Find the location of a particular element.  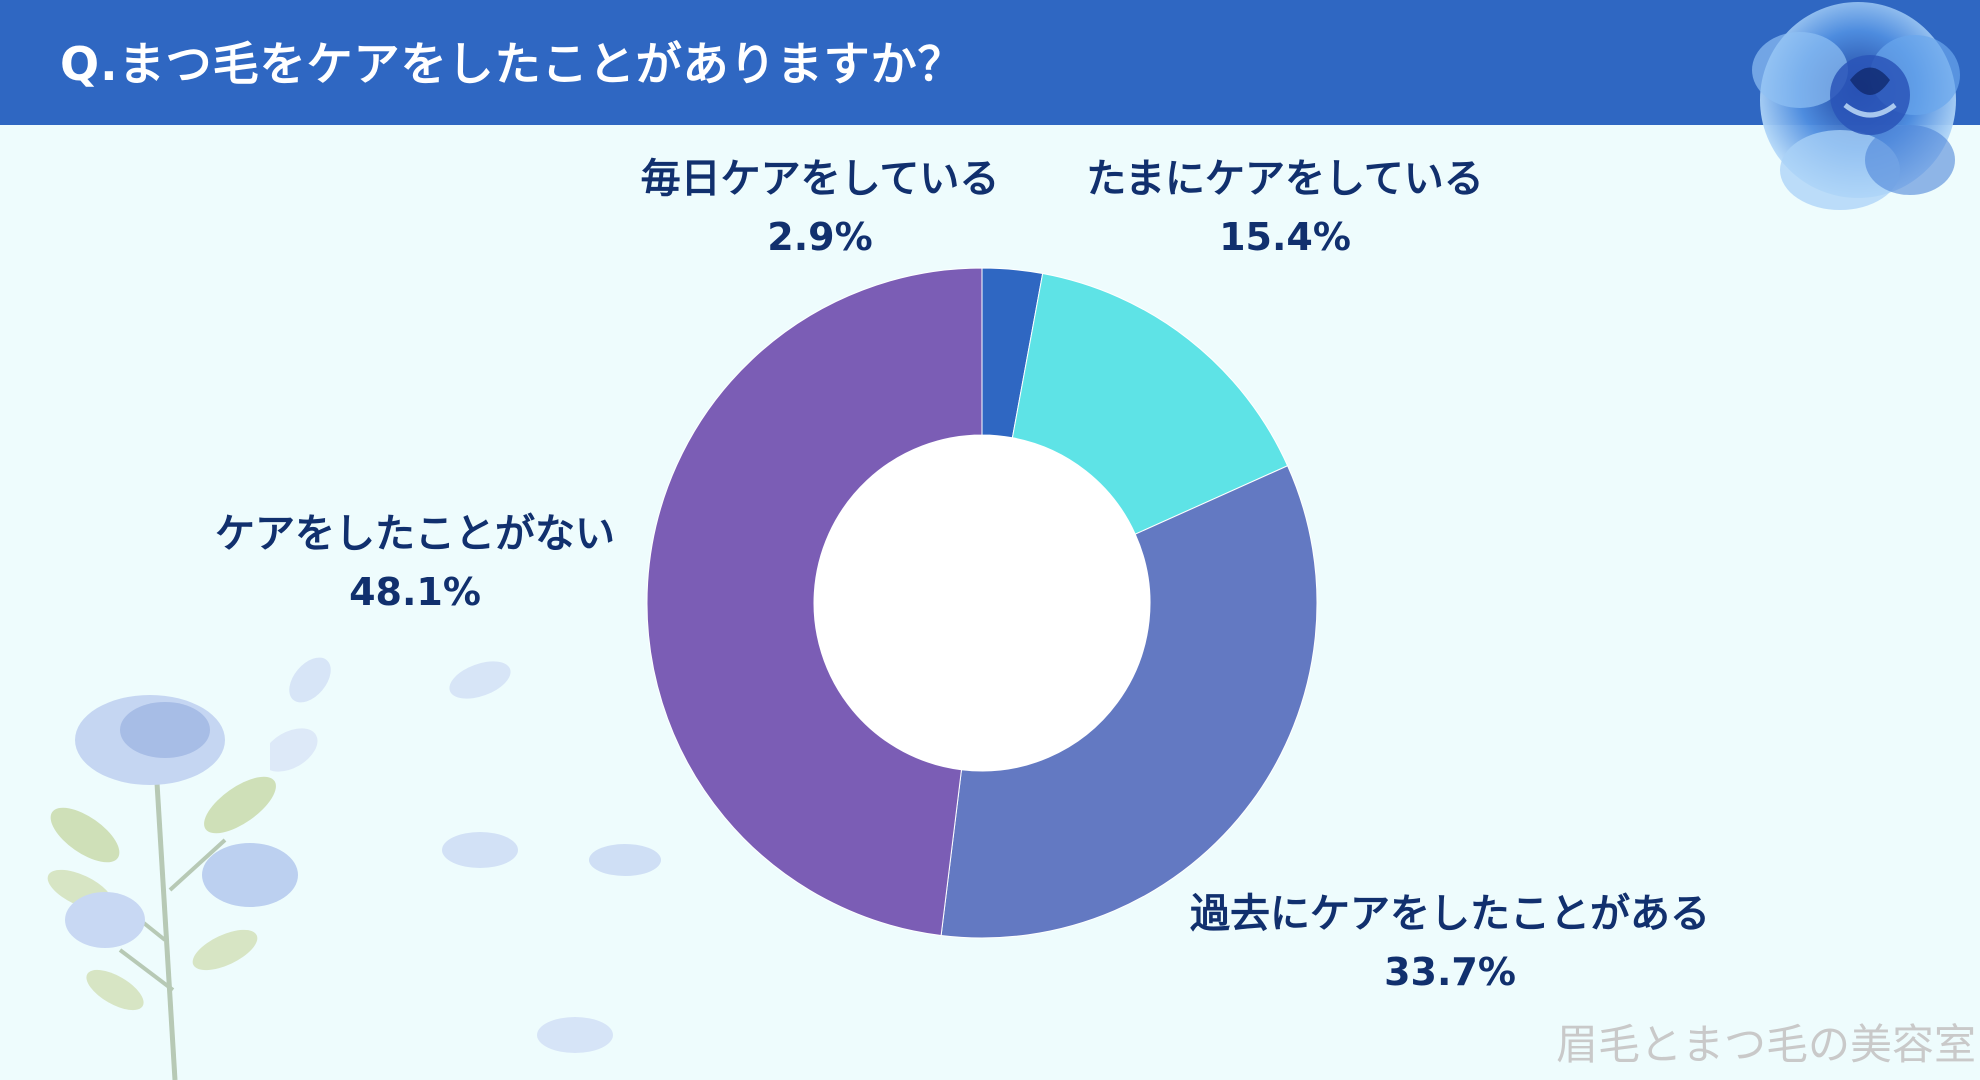

slice-label-name: 毎日ケアをしている is located at coordinates (820, 179).